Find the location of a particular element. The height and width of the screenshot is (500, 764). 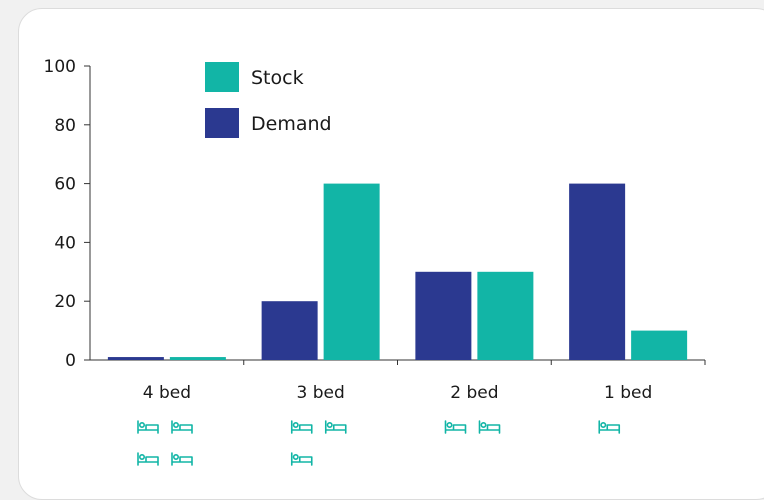

x-tick-label: 4 bed is located at coordinates (167, 393).